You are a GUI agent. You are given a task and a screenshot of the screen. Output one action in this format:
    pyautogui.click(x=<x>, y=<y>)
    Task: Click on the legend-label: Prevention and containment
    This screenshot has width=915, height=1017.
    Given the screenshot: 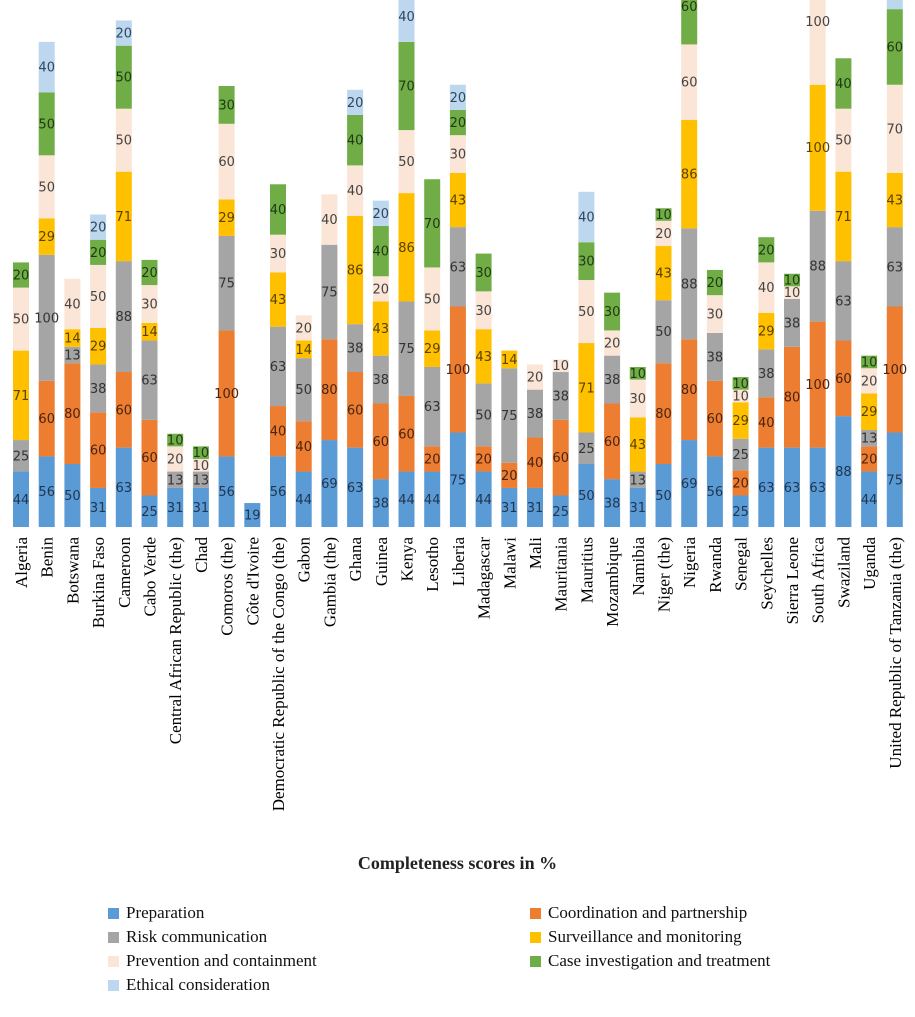 What is the action you would take?
    pyautogui.click(x=221, y=960)
    